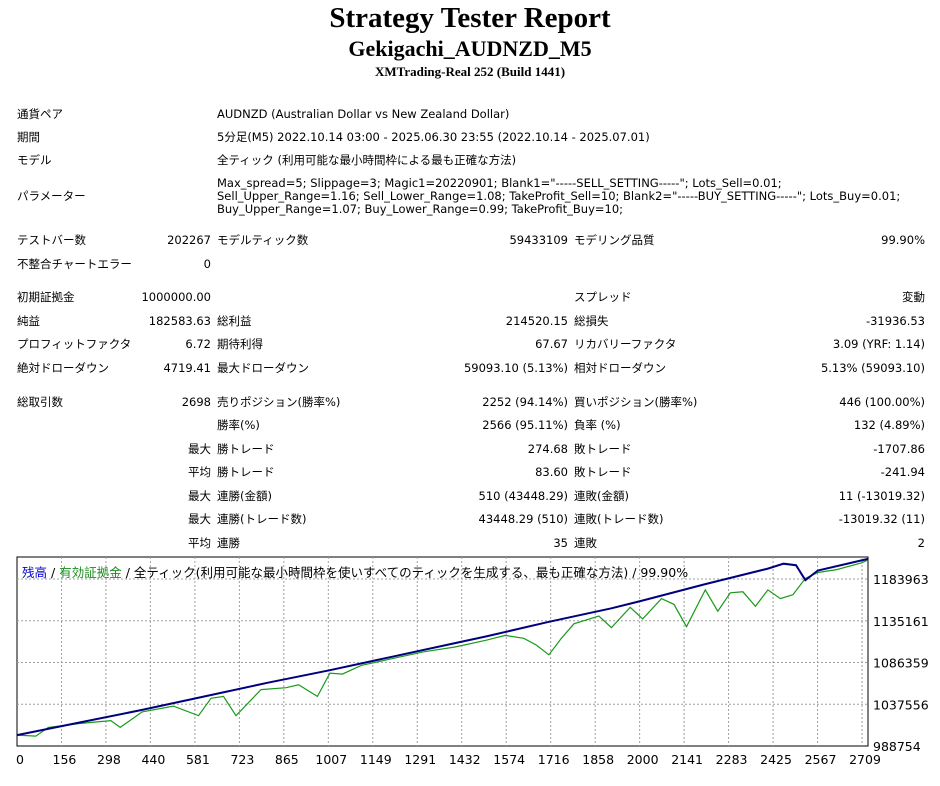 This screenshot has width=940, height=786. I want to click on settings-label: 期間, so click(28, 137).